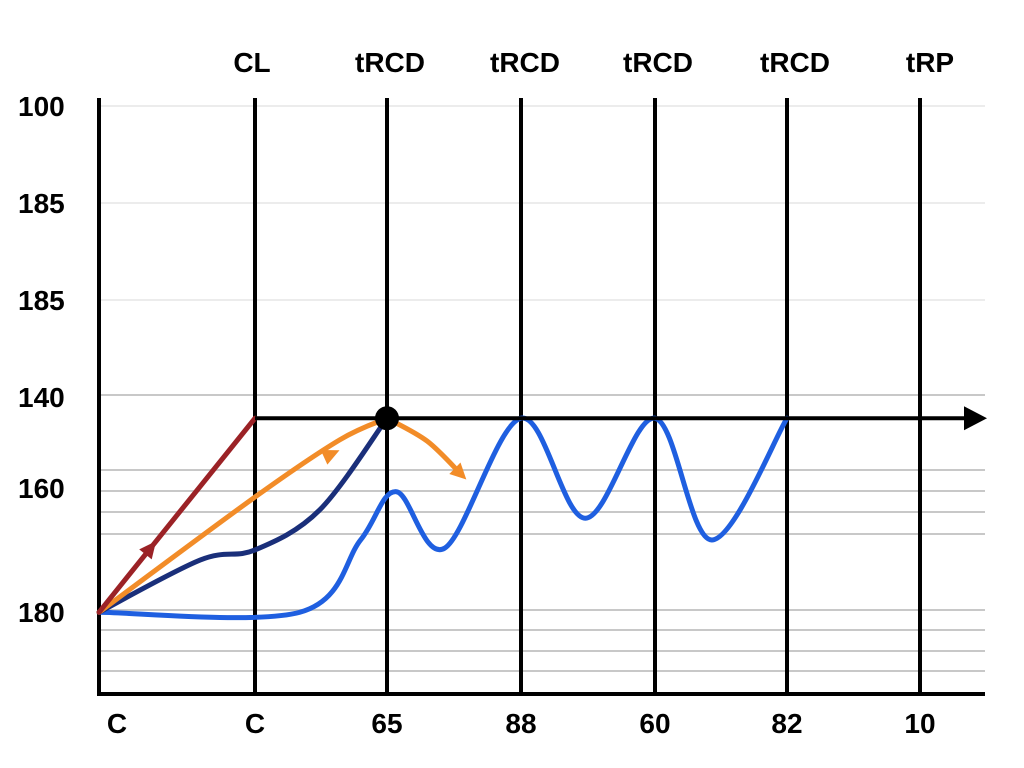  I want to click on y-tick-label: 100, so click(41, 106).